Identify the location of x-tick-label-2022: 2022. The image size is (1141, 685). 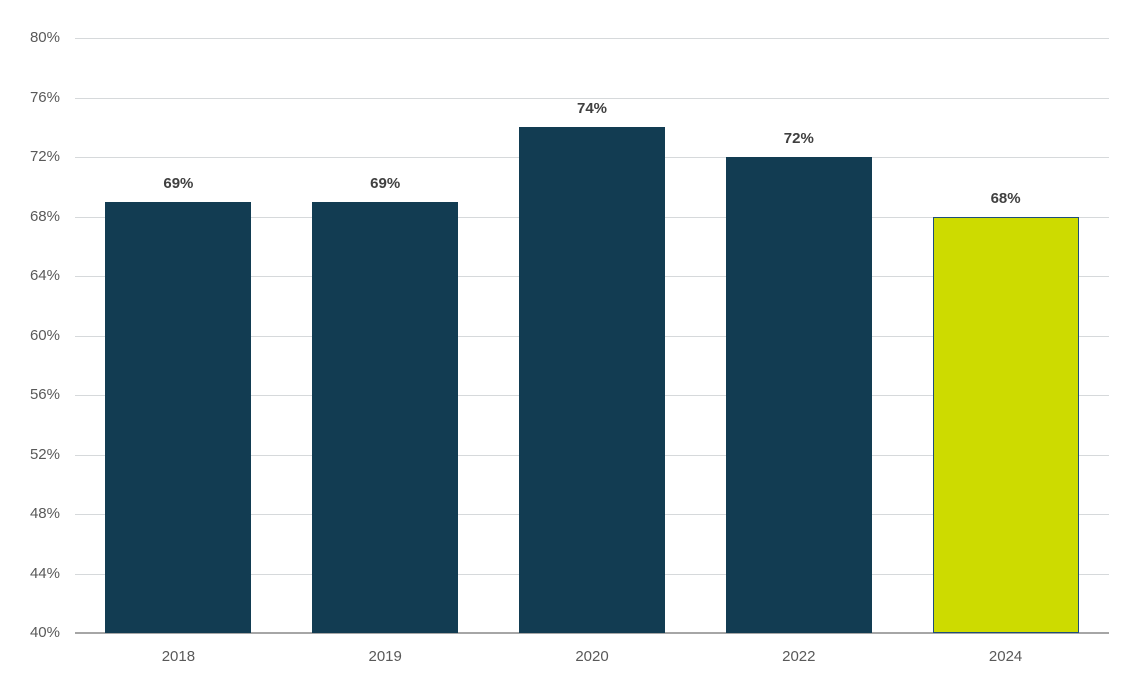
(799, 656).